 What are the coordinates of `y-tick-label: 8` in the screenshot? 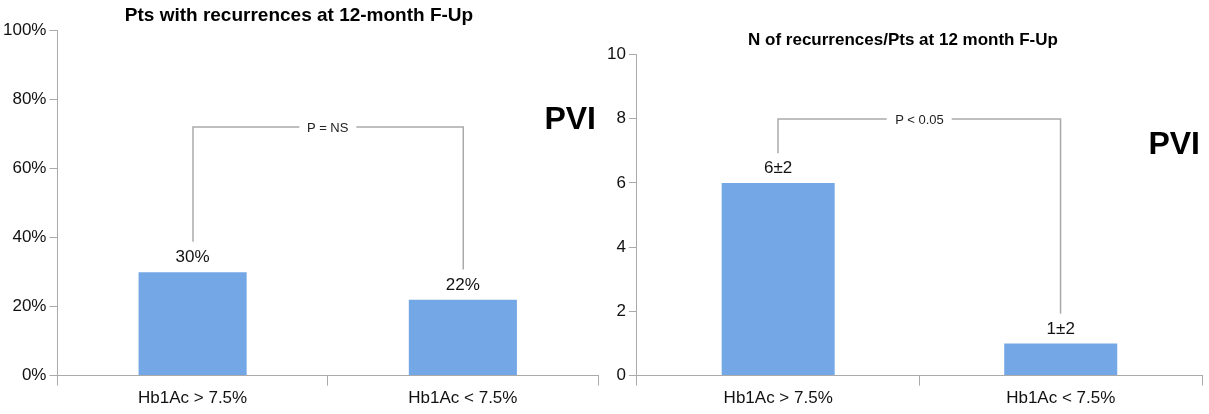 It's located at (621, 118).